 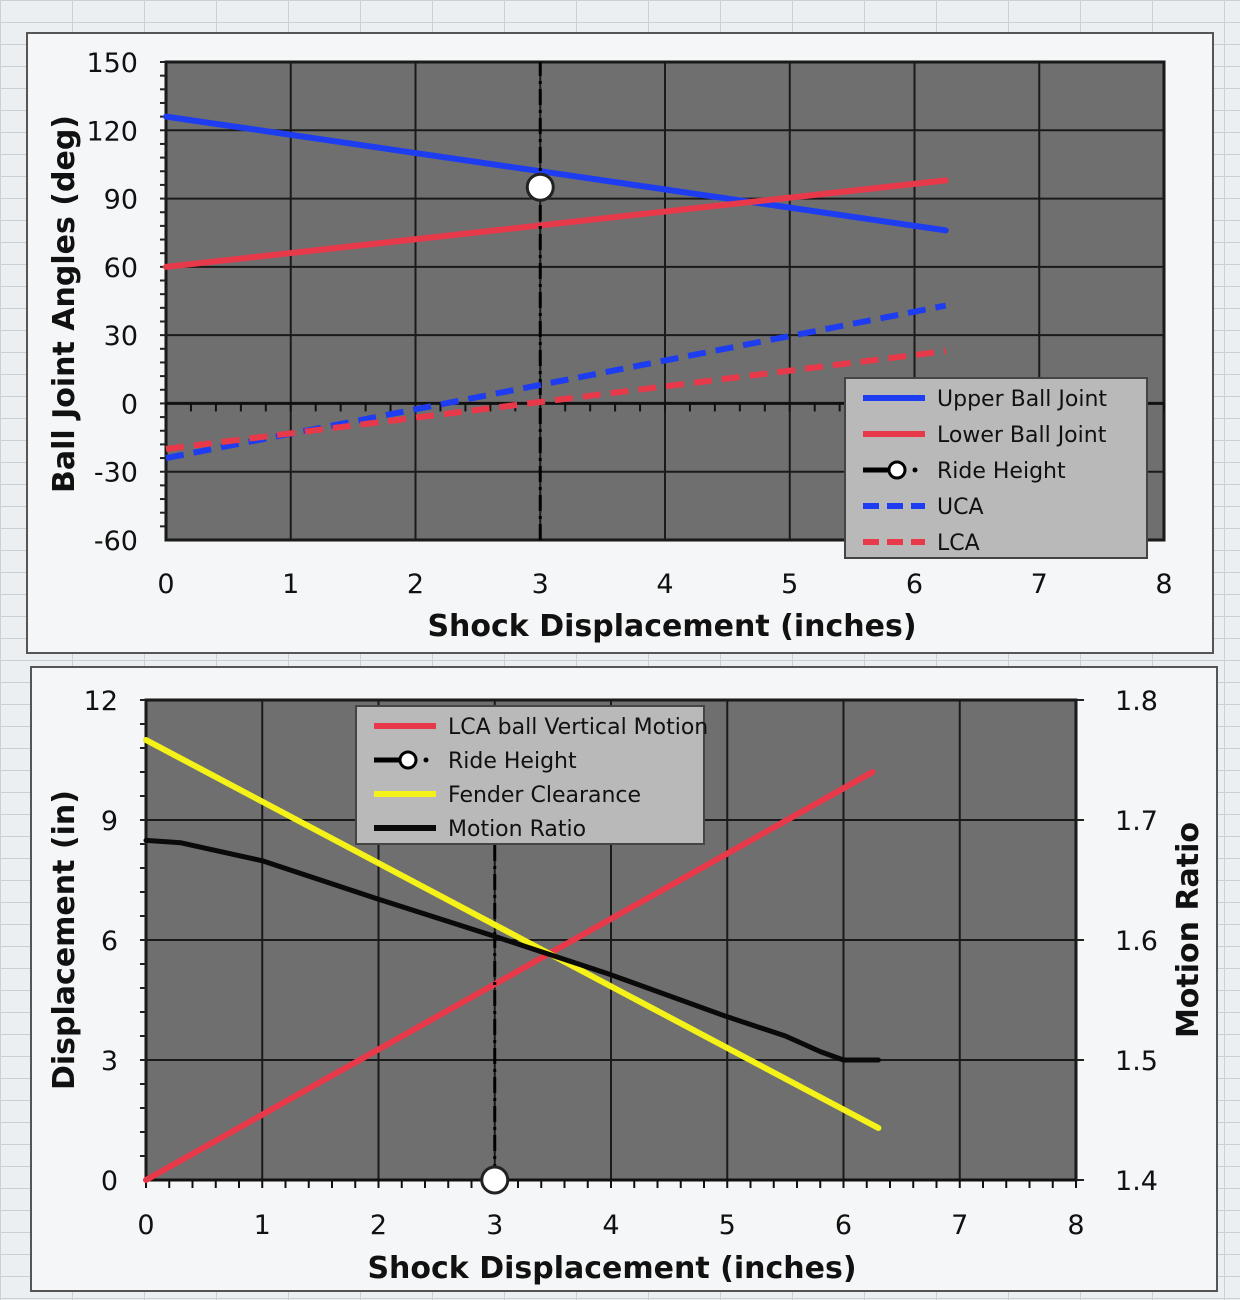 I want to click on y2-tick-label: 1.6, so click(x=1136, y=941).